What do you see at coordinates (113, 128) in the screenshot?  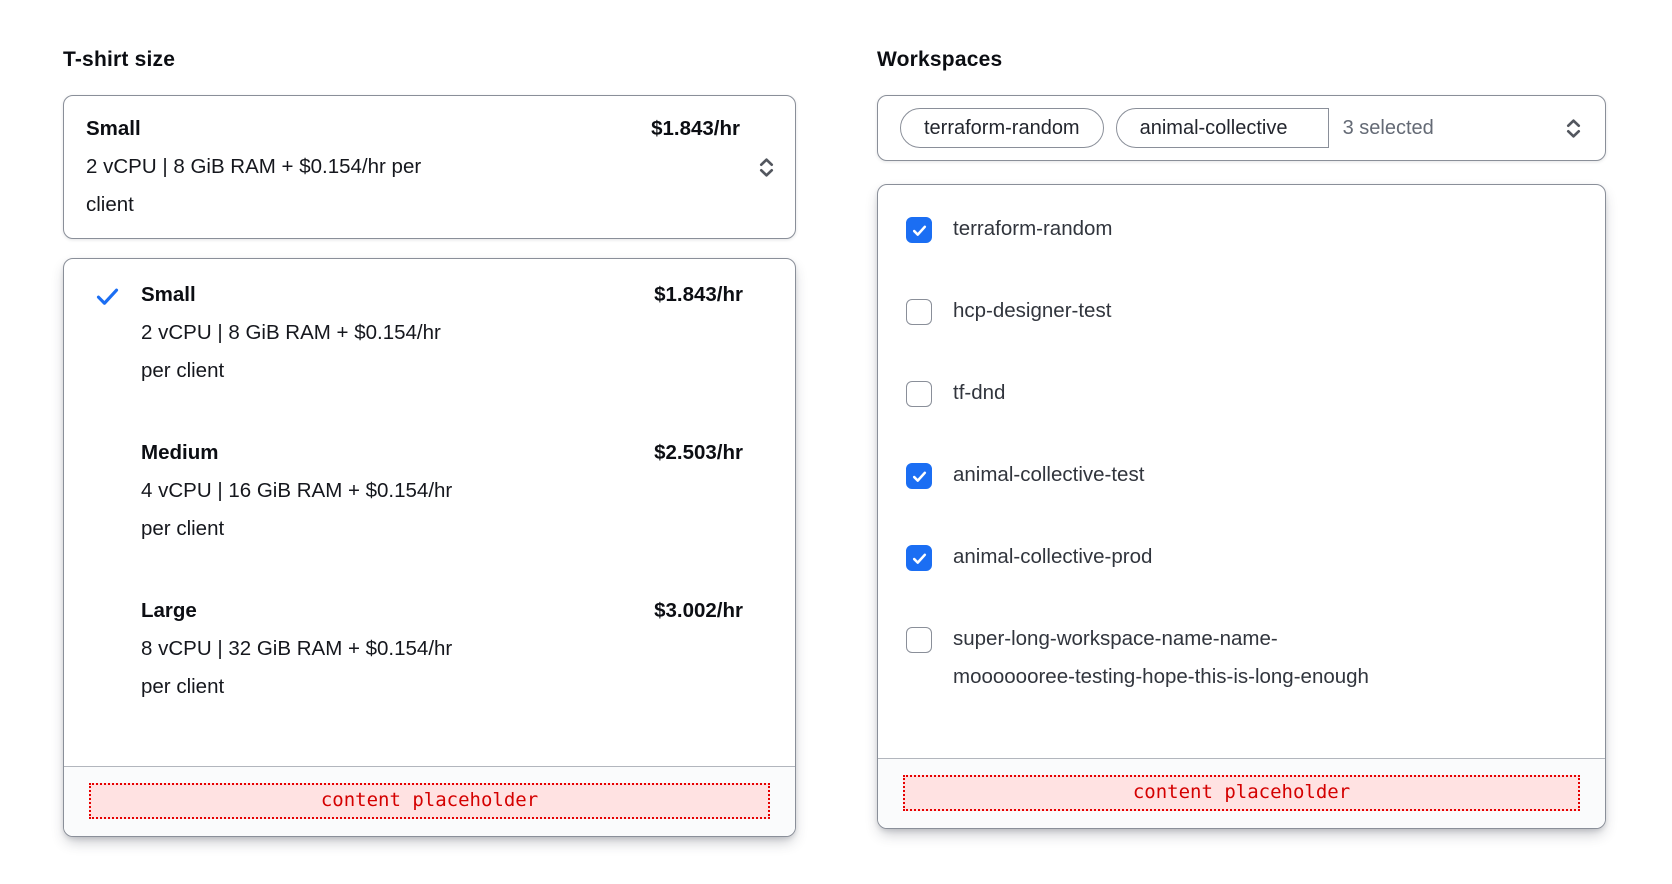 I see `selected-size-title: Small` at bounding box center [113, 128].